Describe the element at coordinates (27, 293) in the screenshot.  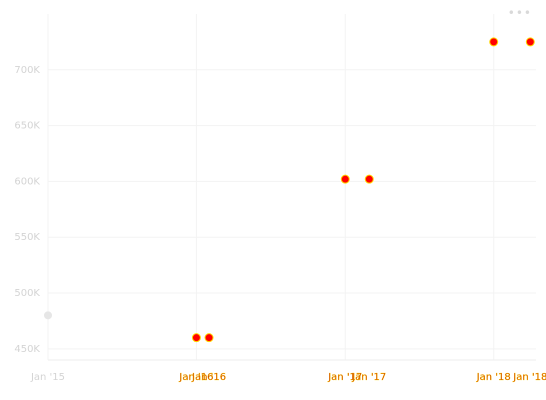
I see `y-tick-label: 500K` at that location.